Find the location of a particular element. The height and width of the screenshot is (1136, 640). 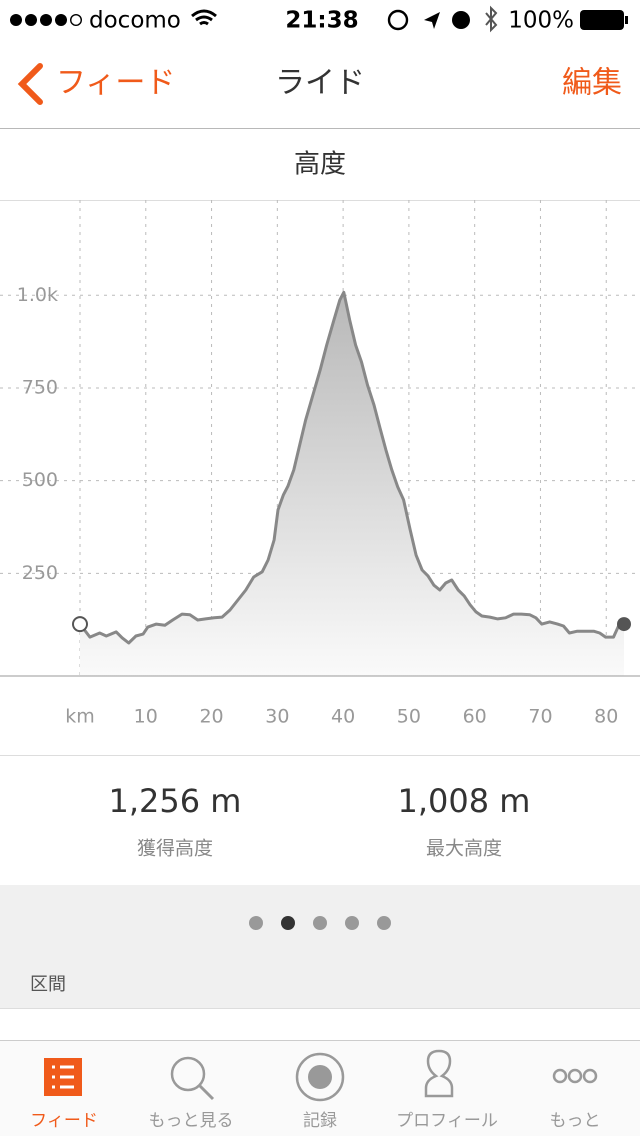

time: 21:38 is located at coordinates (321, 21).